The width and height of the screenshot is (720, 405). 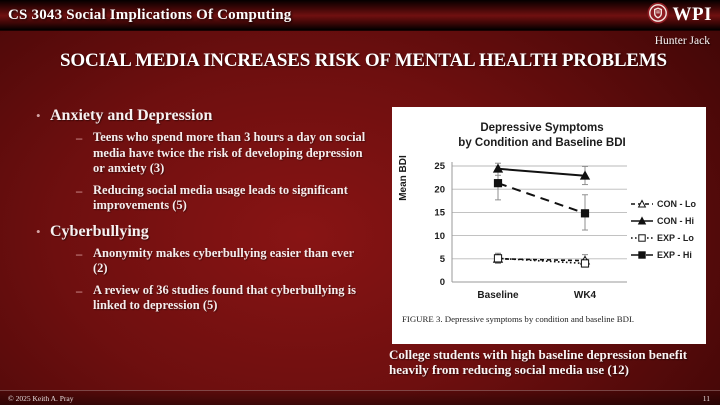 I want to click on svg-text: 20, so click(x=439, y=189).